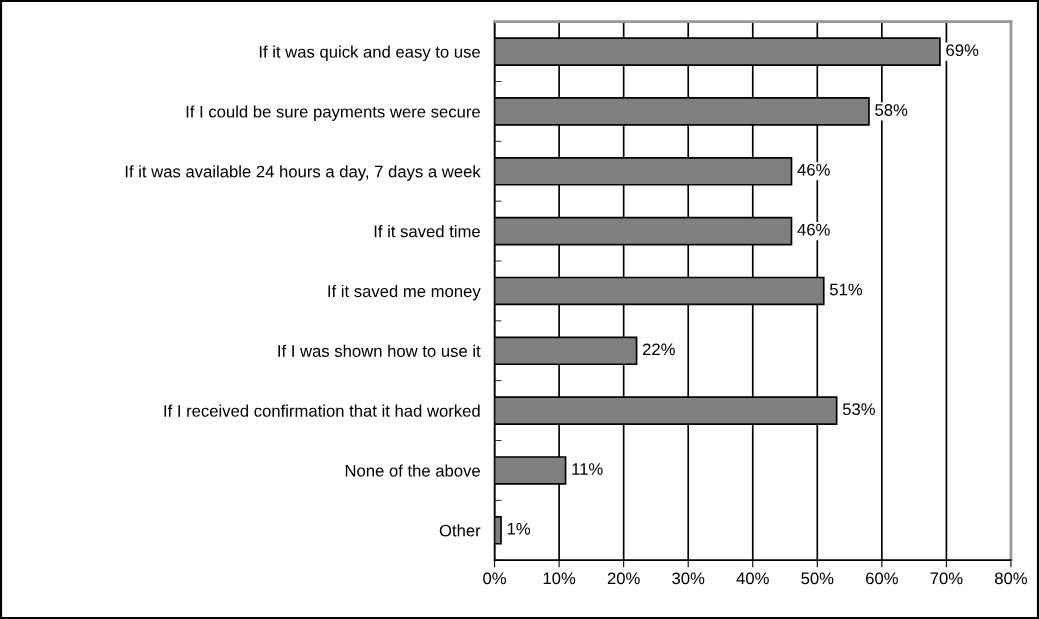  Describe the element at coordinates (752, 578) in the screenshot. I see `x-tick-label: 40%` at that location.